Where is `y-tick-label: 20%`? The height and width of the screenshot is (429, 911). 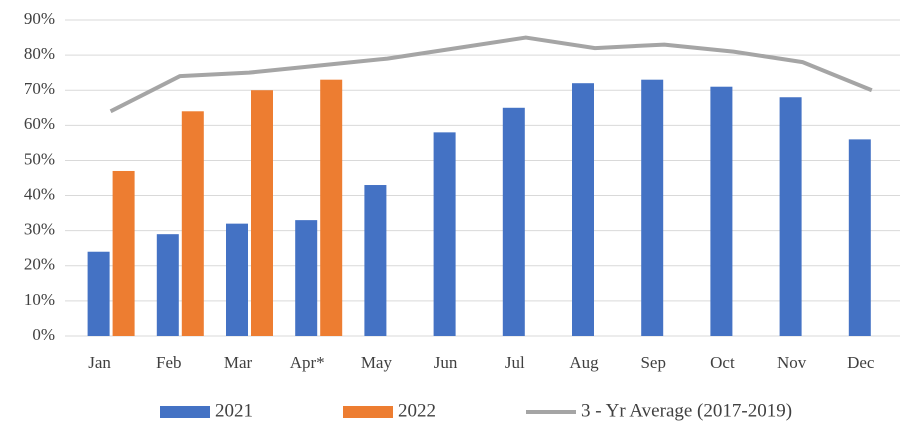
y-tick-label: 20% is located at coordinates (39, 264).